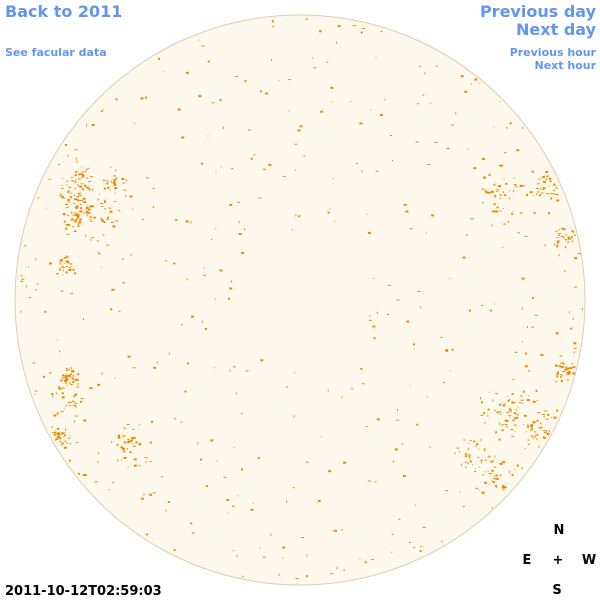 The width and height of the screenshot is (600, 600). What do you see at coordinates (556, 29) in the screenshot?
I see `next-day-link: Next day` at bounding box center [556, 29].